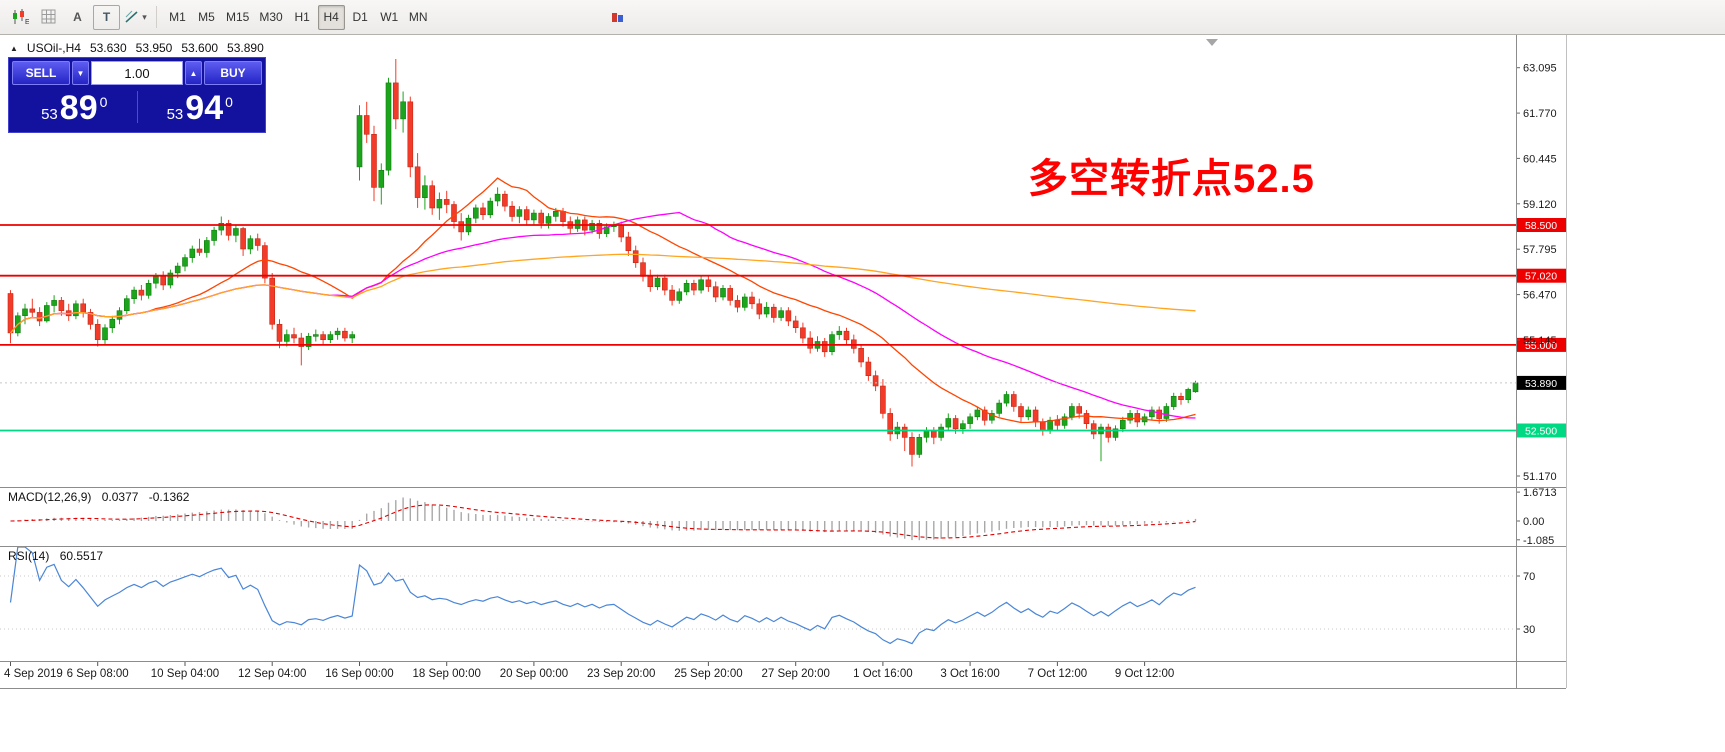 The image size is (1725, 752). I want to click on quote-open: 53.630, so click(108, 48).